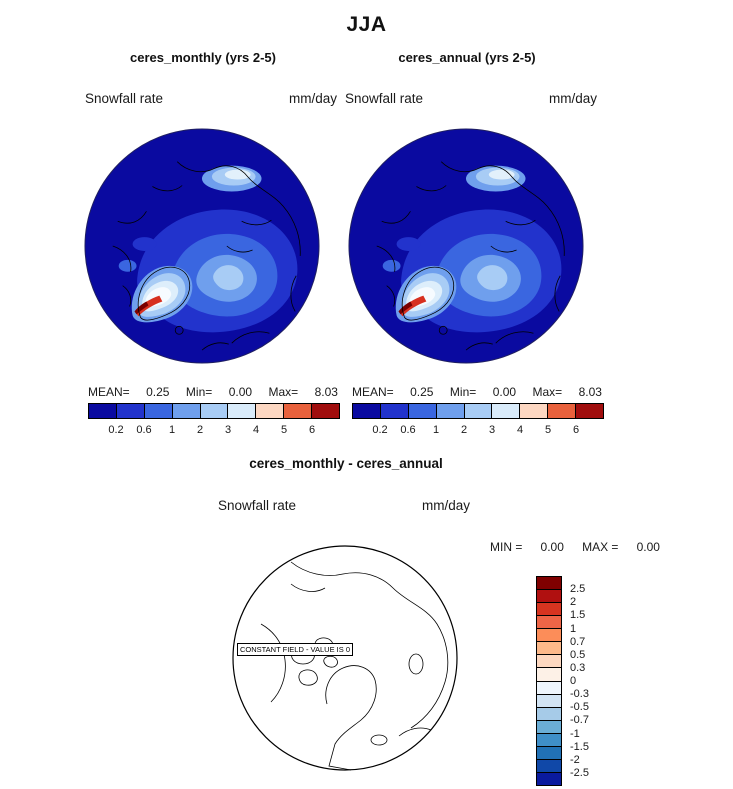 This screenshot has width=733, height=789. Describe the element at coordinates (476, 430) in the screenshot. I see `colorbar-ticks-ceres-annual: 0.2 0.6 1 2 3 4 5 6` at that location.